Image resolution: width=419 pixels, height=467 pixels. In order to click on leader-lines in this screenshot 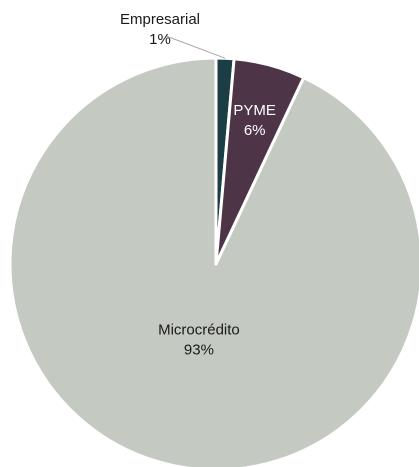, I will do `click(195, 47)`.